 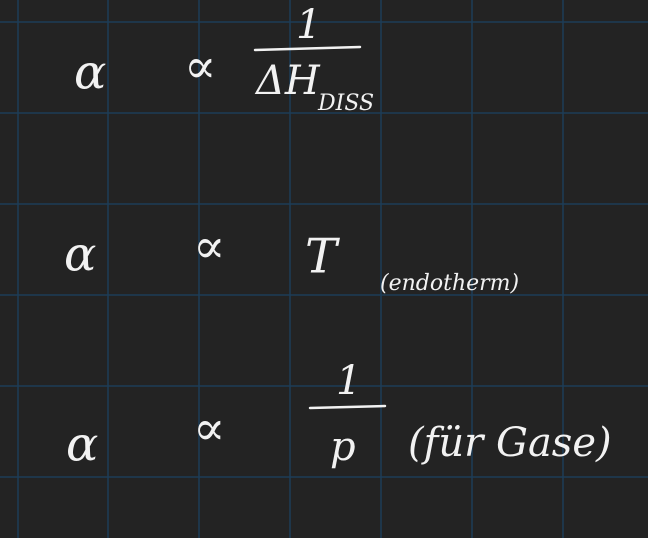 What do you see at coordinates (449, 283) in the screenshot?
I see `note: (endotherm)` at bounding box center [449, 283].